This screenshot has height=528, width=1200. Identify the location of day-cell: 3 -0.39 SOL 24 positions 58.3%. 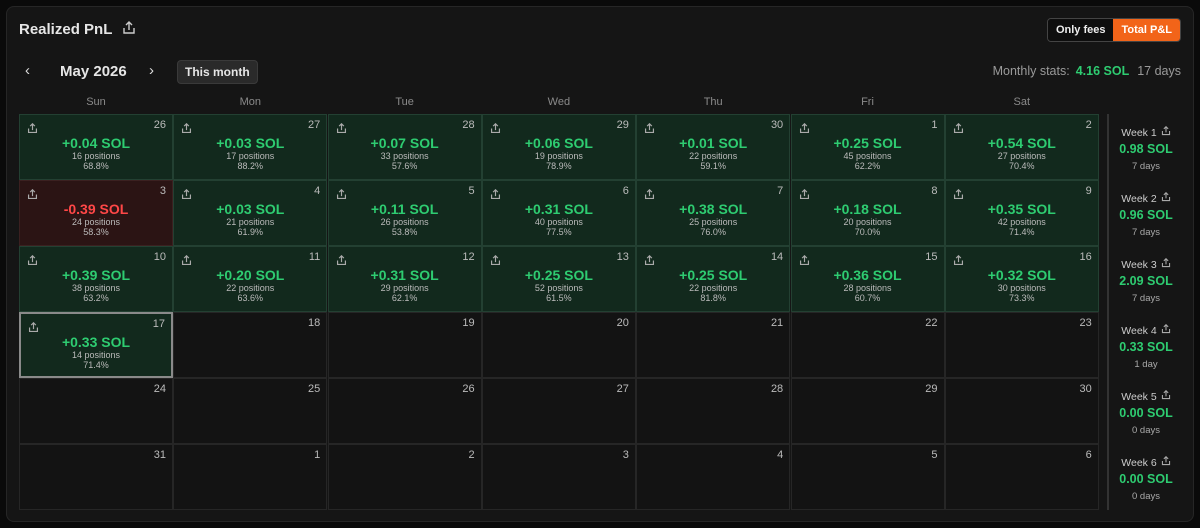
(96, 213).